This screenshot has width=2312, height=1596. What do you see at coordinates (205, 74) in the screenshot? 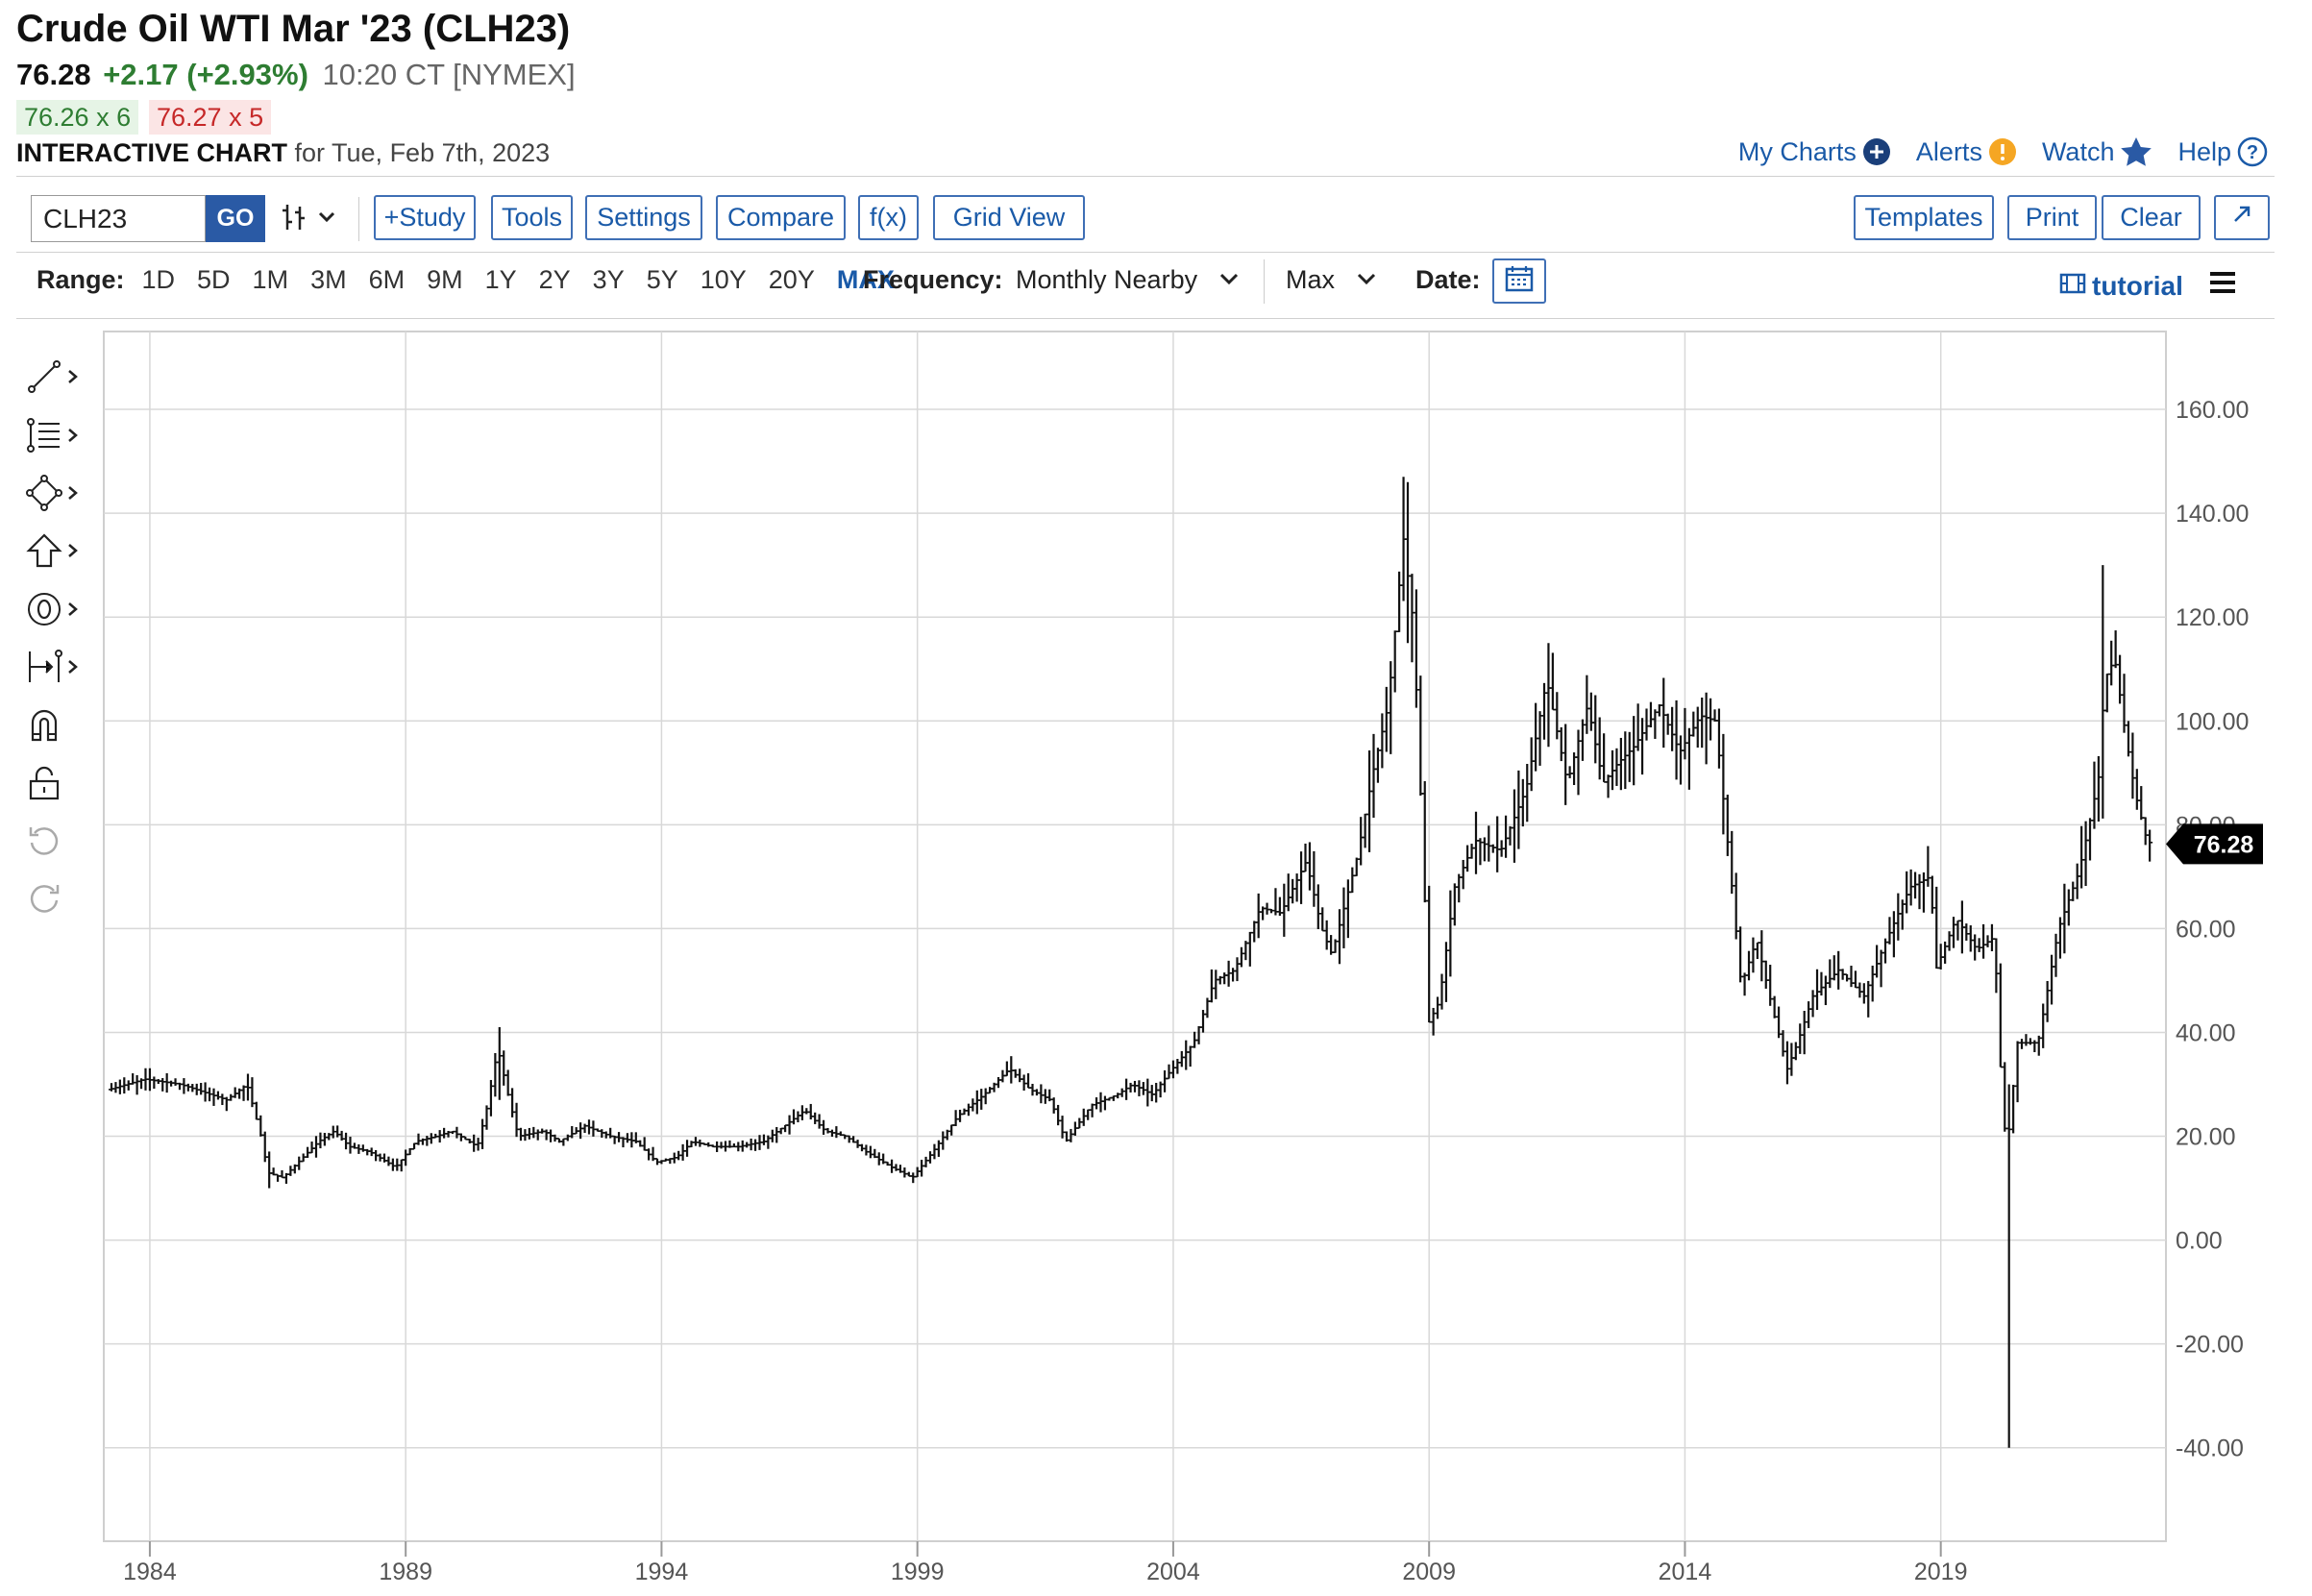
I see `price-change: +2.17 (+2.93%)` at bounding box center [205, 74].